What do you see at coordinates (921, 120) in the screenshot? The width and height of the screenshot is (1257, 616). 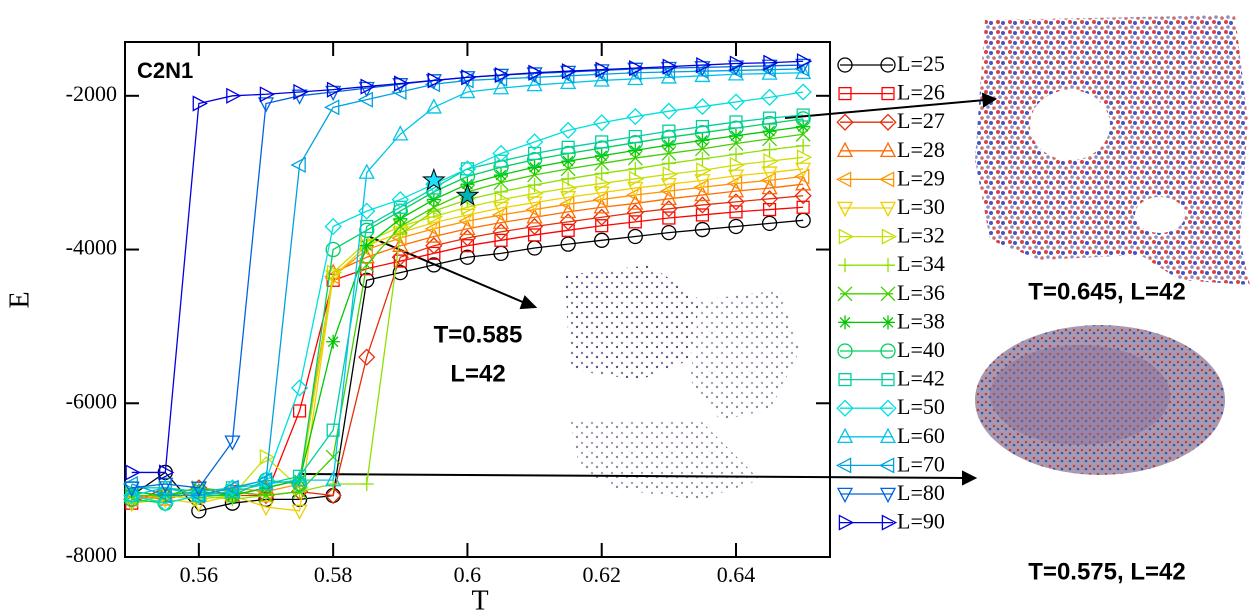 I see `legend-label: L=27` at bounding box center [921, 120].